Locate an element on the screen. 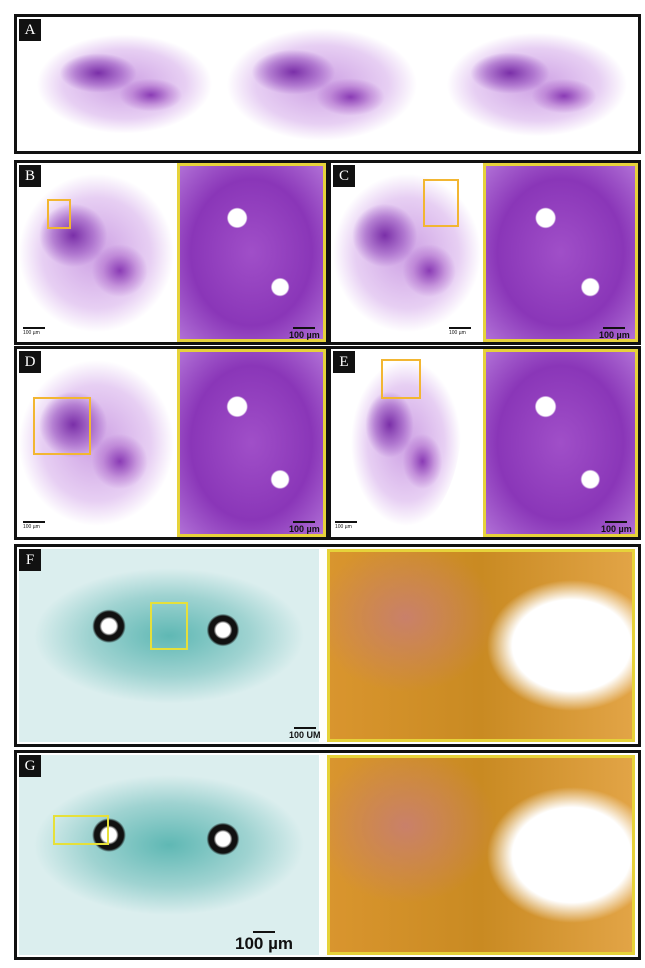 Image resolution: width=645 pixels, height=968 pixels. panel-b: B 100 µm 100 µm is located at coordinates (171, 252).